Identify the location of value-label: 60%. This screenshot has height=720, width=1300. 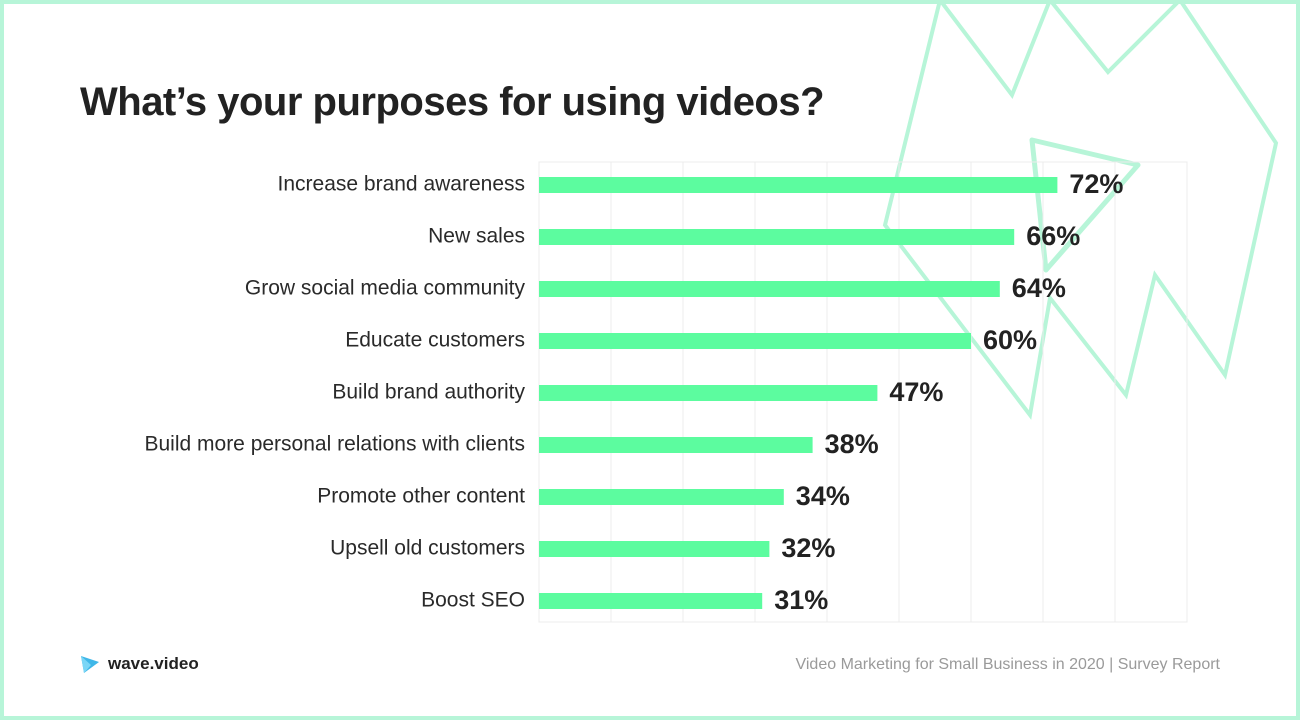
(1010, 340).